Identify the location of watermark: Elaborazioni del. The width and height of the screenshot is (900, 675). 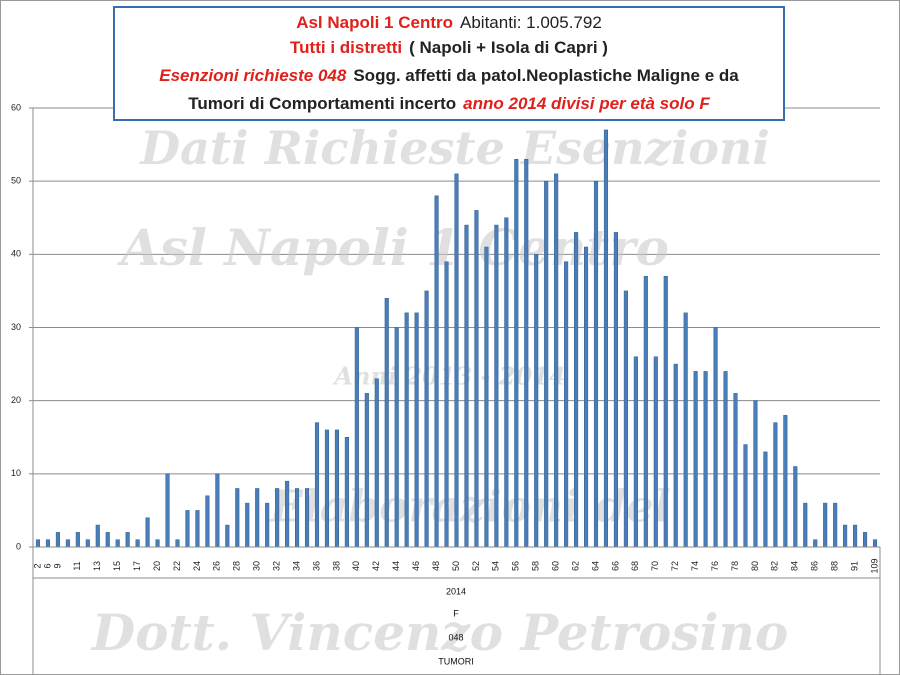
(468, 507).